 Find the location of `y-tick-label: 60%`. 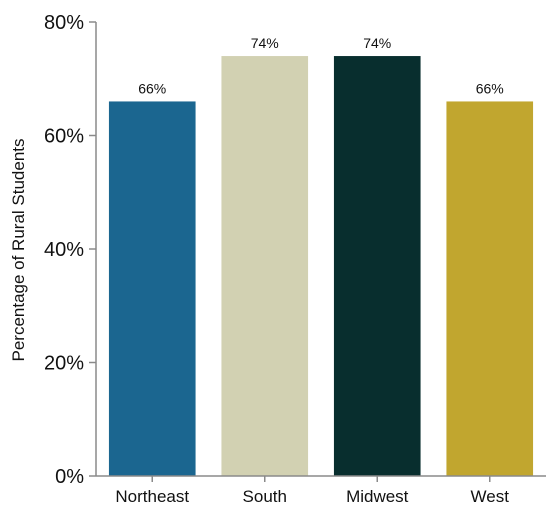

y-tick-label: 60% is located at coordinates (64, 137).